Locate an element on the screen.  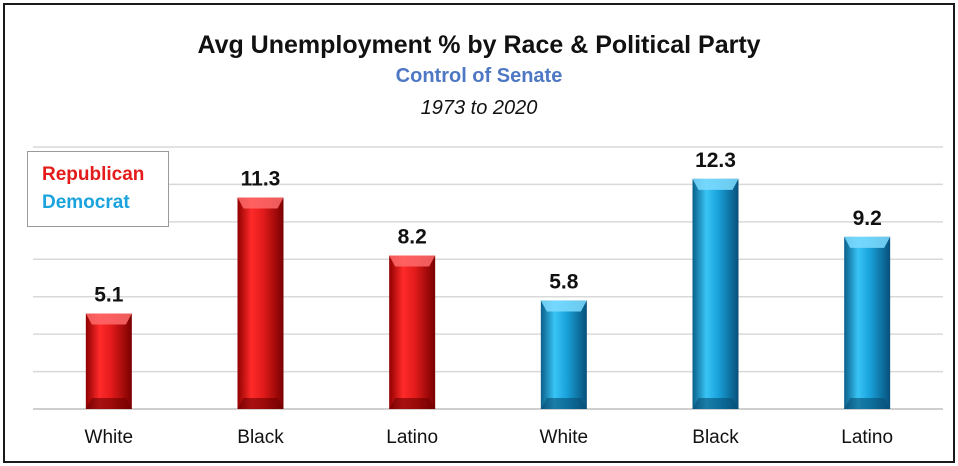
legend-item-democrat: Democrat is located at coordinates (86, 202).